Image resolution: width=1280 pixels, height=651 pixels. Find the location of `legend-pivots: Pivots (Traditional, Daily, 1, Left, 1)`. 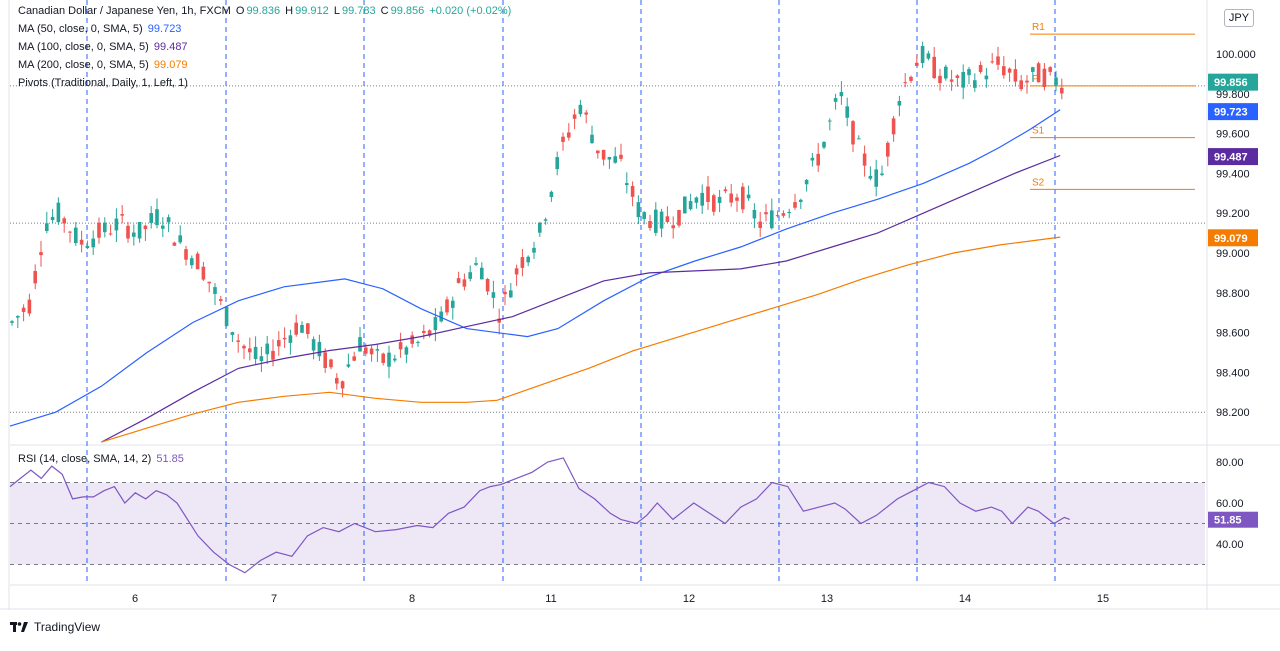

legend-pivots: Pivots (Traditional, Daily, 1, Left, 1) is located at coordinates (104, 83).